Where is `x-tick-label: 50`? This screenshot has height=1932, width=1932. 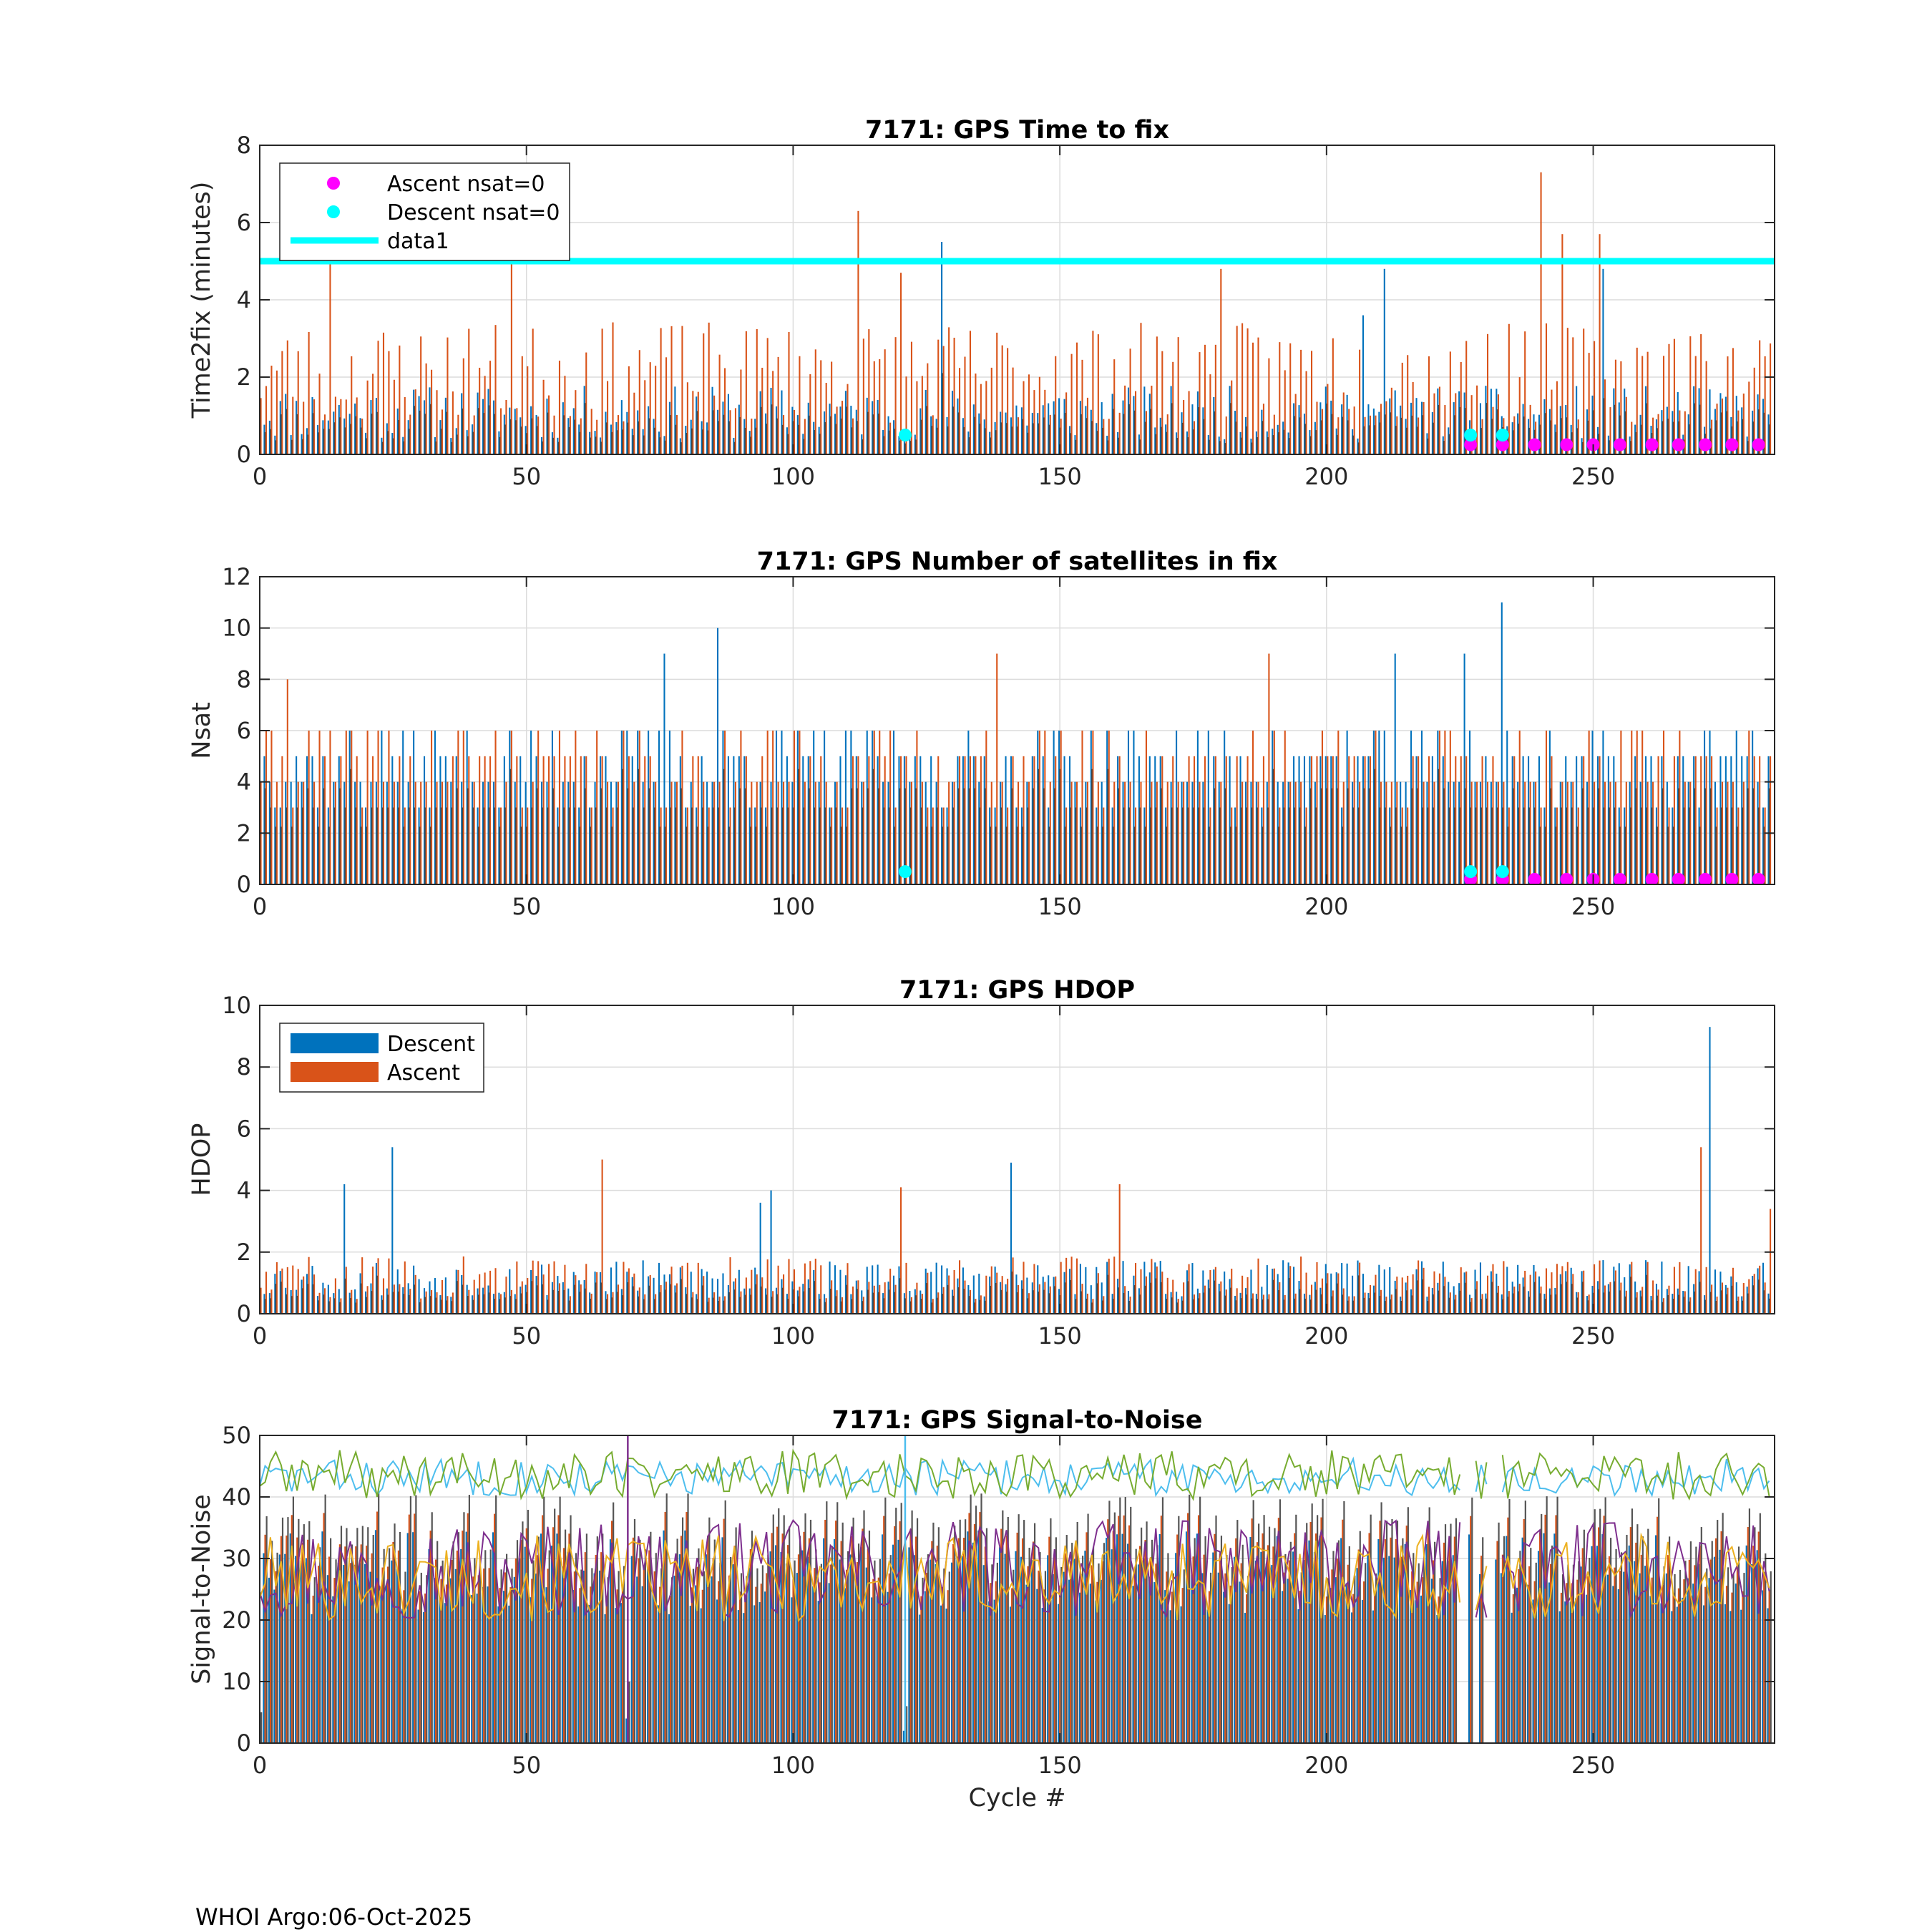
x-tick-label: 50 is located at coordinates (526, 906).